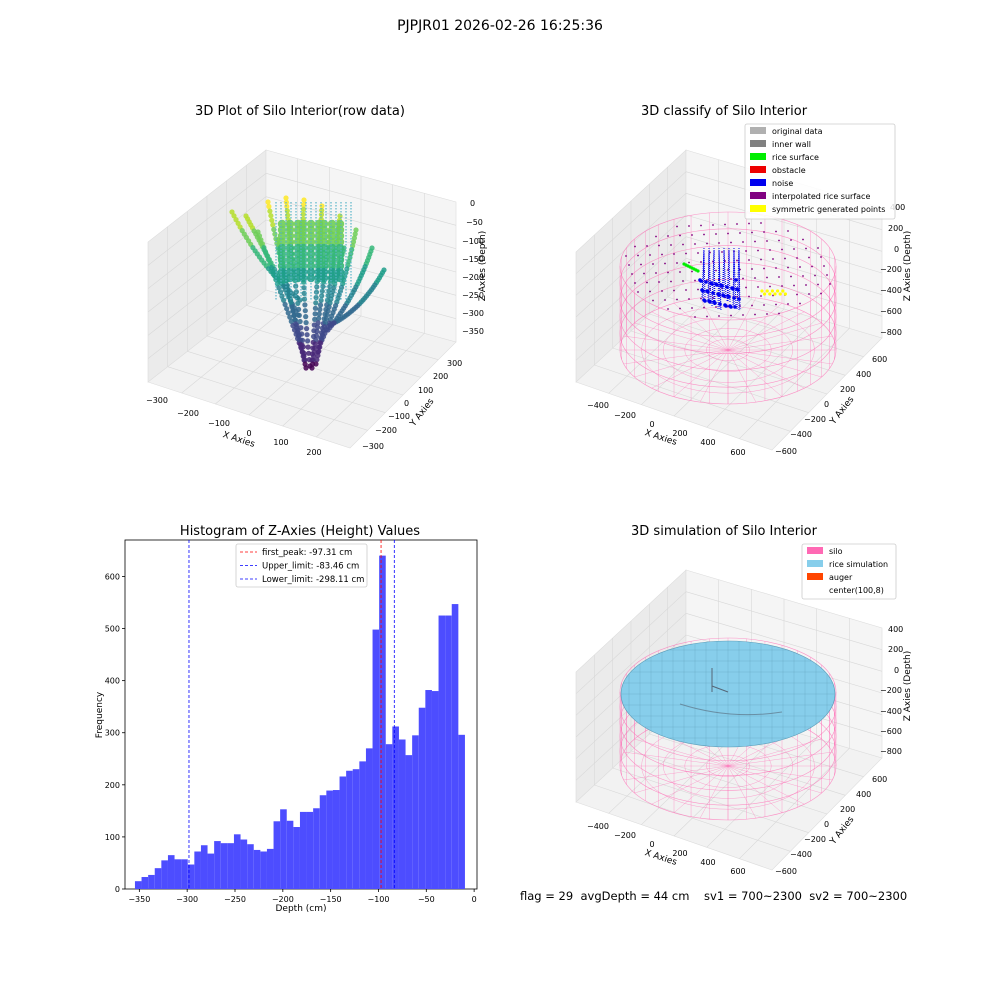  What do you see at coordinates (302, 896) in the screenshot?
I see `x-axis-ticks: −350 −300 −250 −200 −150 −100 −50 0` at bounding box center [302, 896].